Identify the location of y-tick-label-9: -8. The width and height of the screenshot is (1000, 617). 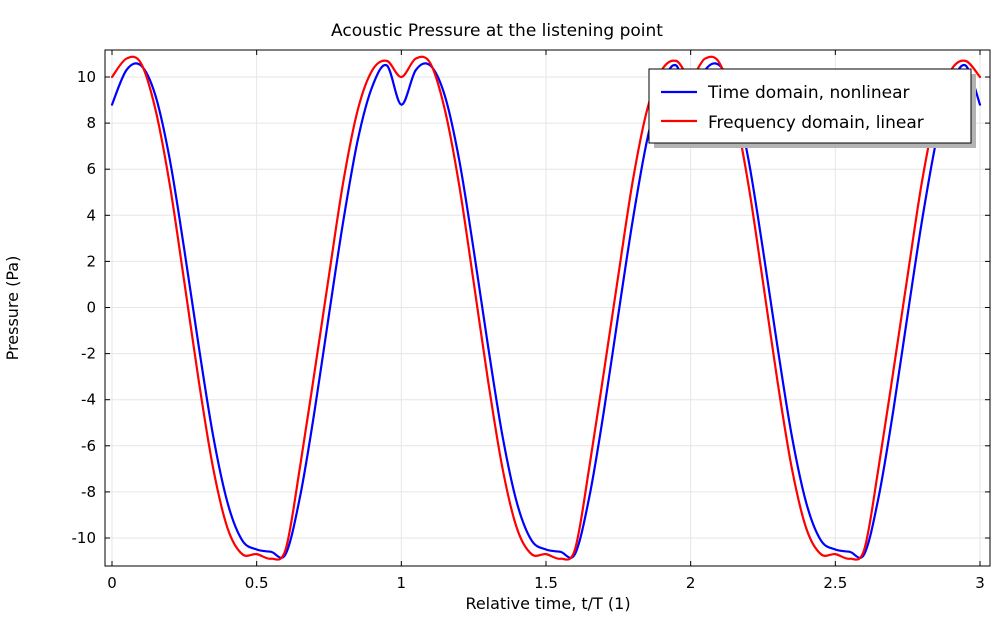
(88, 492).